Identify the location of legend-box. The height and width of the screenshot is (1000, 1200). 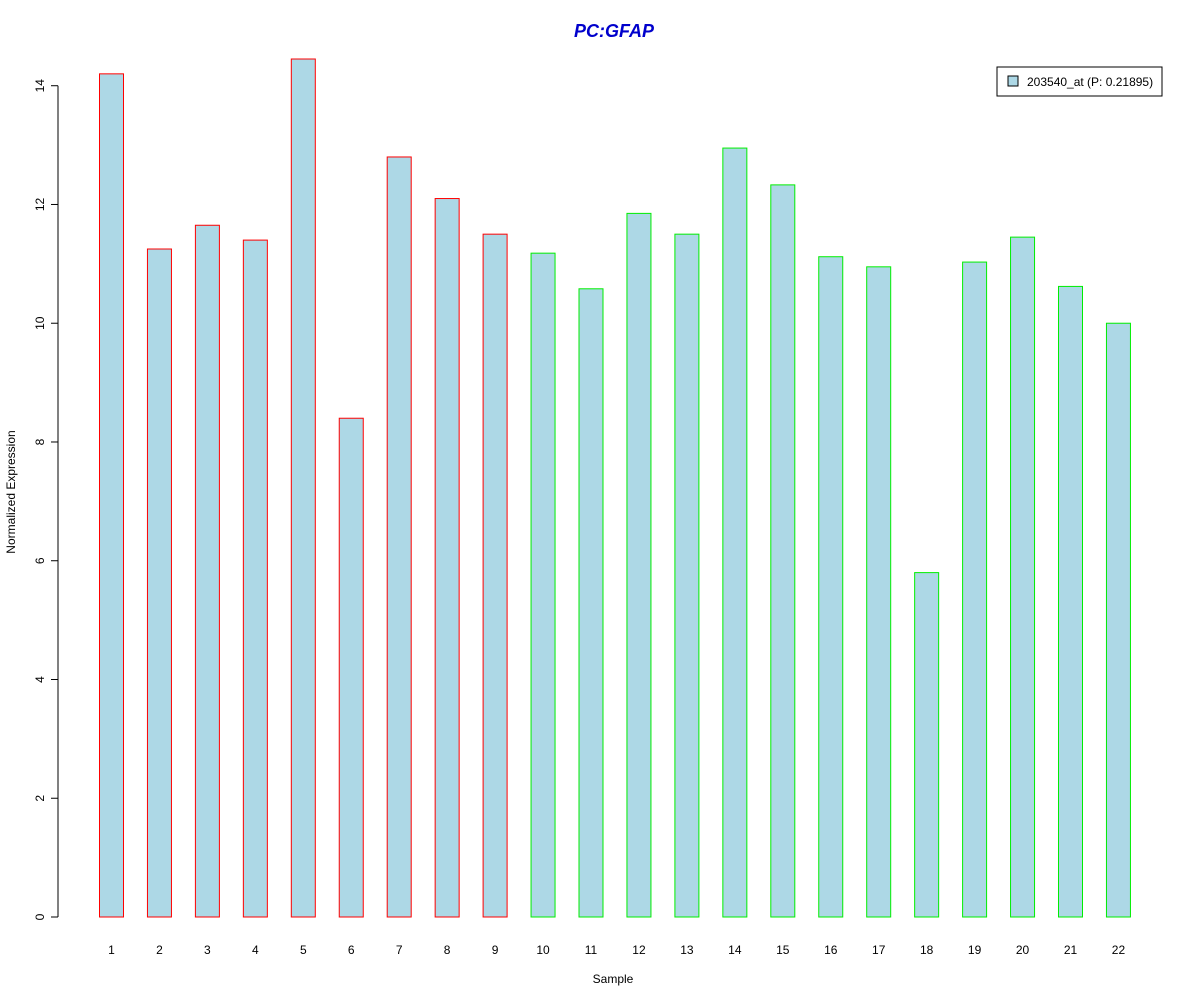
(1079, 81).